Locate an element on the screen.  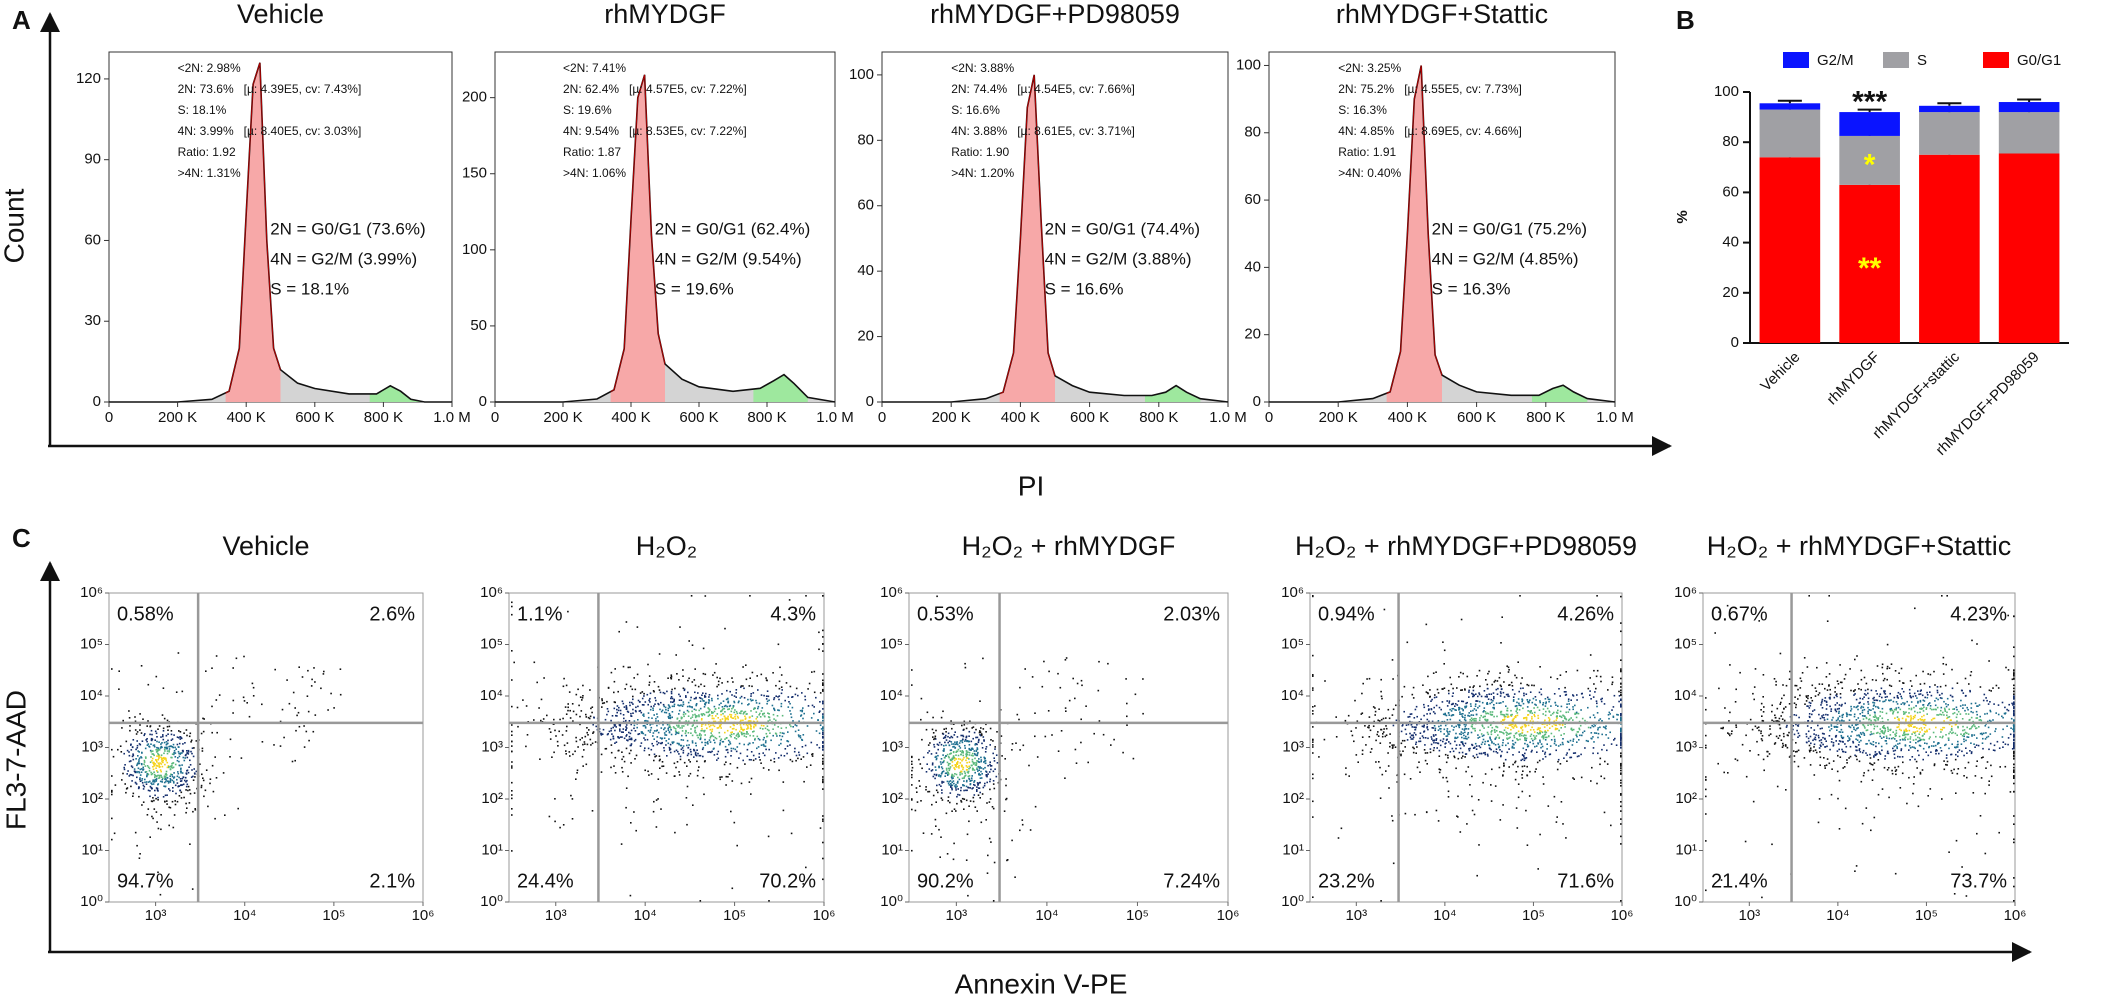
chart-title: H₂O₂ is located at coordinates (666, 546).